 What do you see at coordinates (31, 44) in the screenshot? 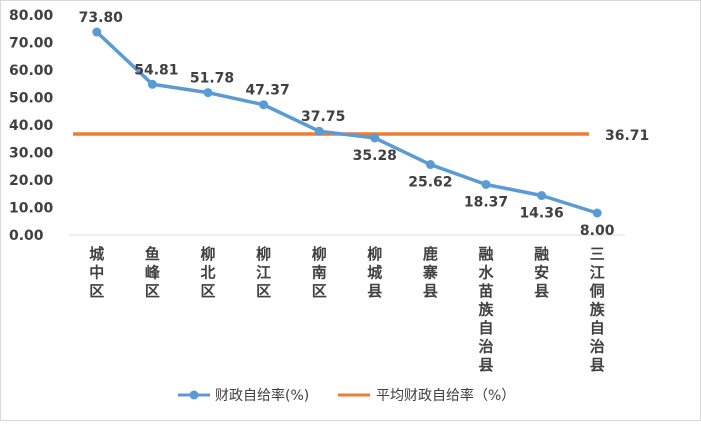
I see `y-tick-label-7: 70.00` at bounding box center [31, 44].